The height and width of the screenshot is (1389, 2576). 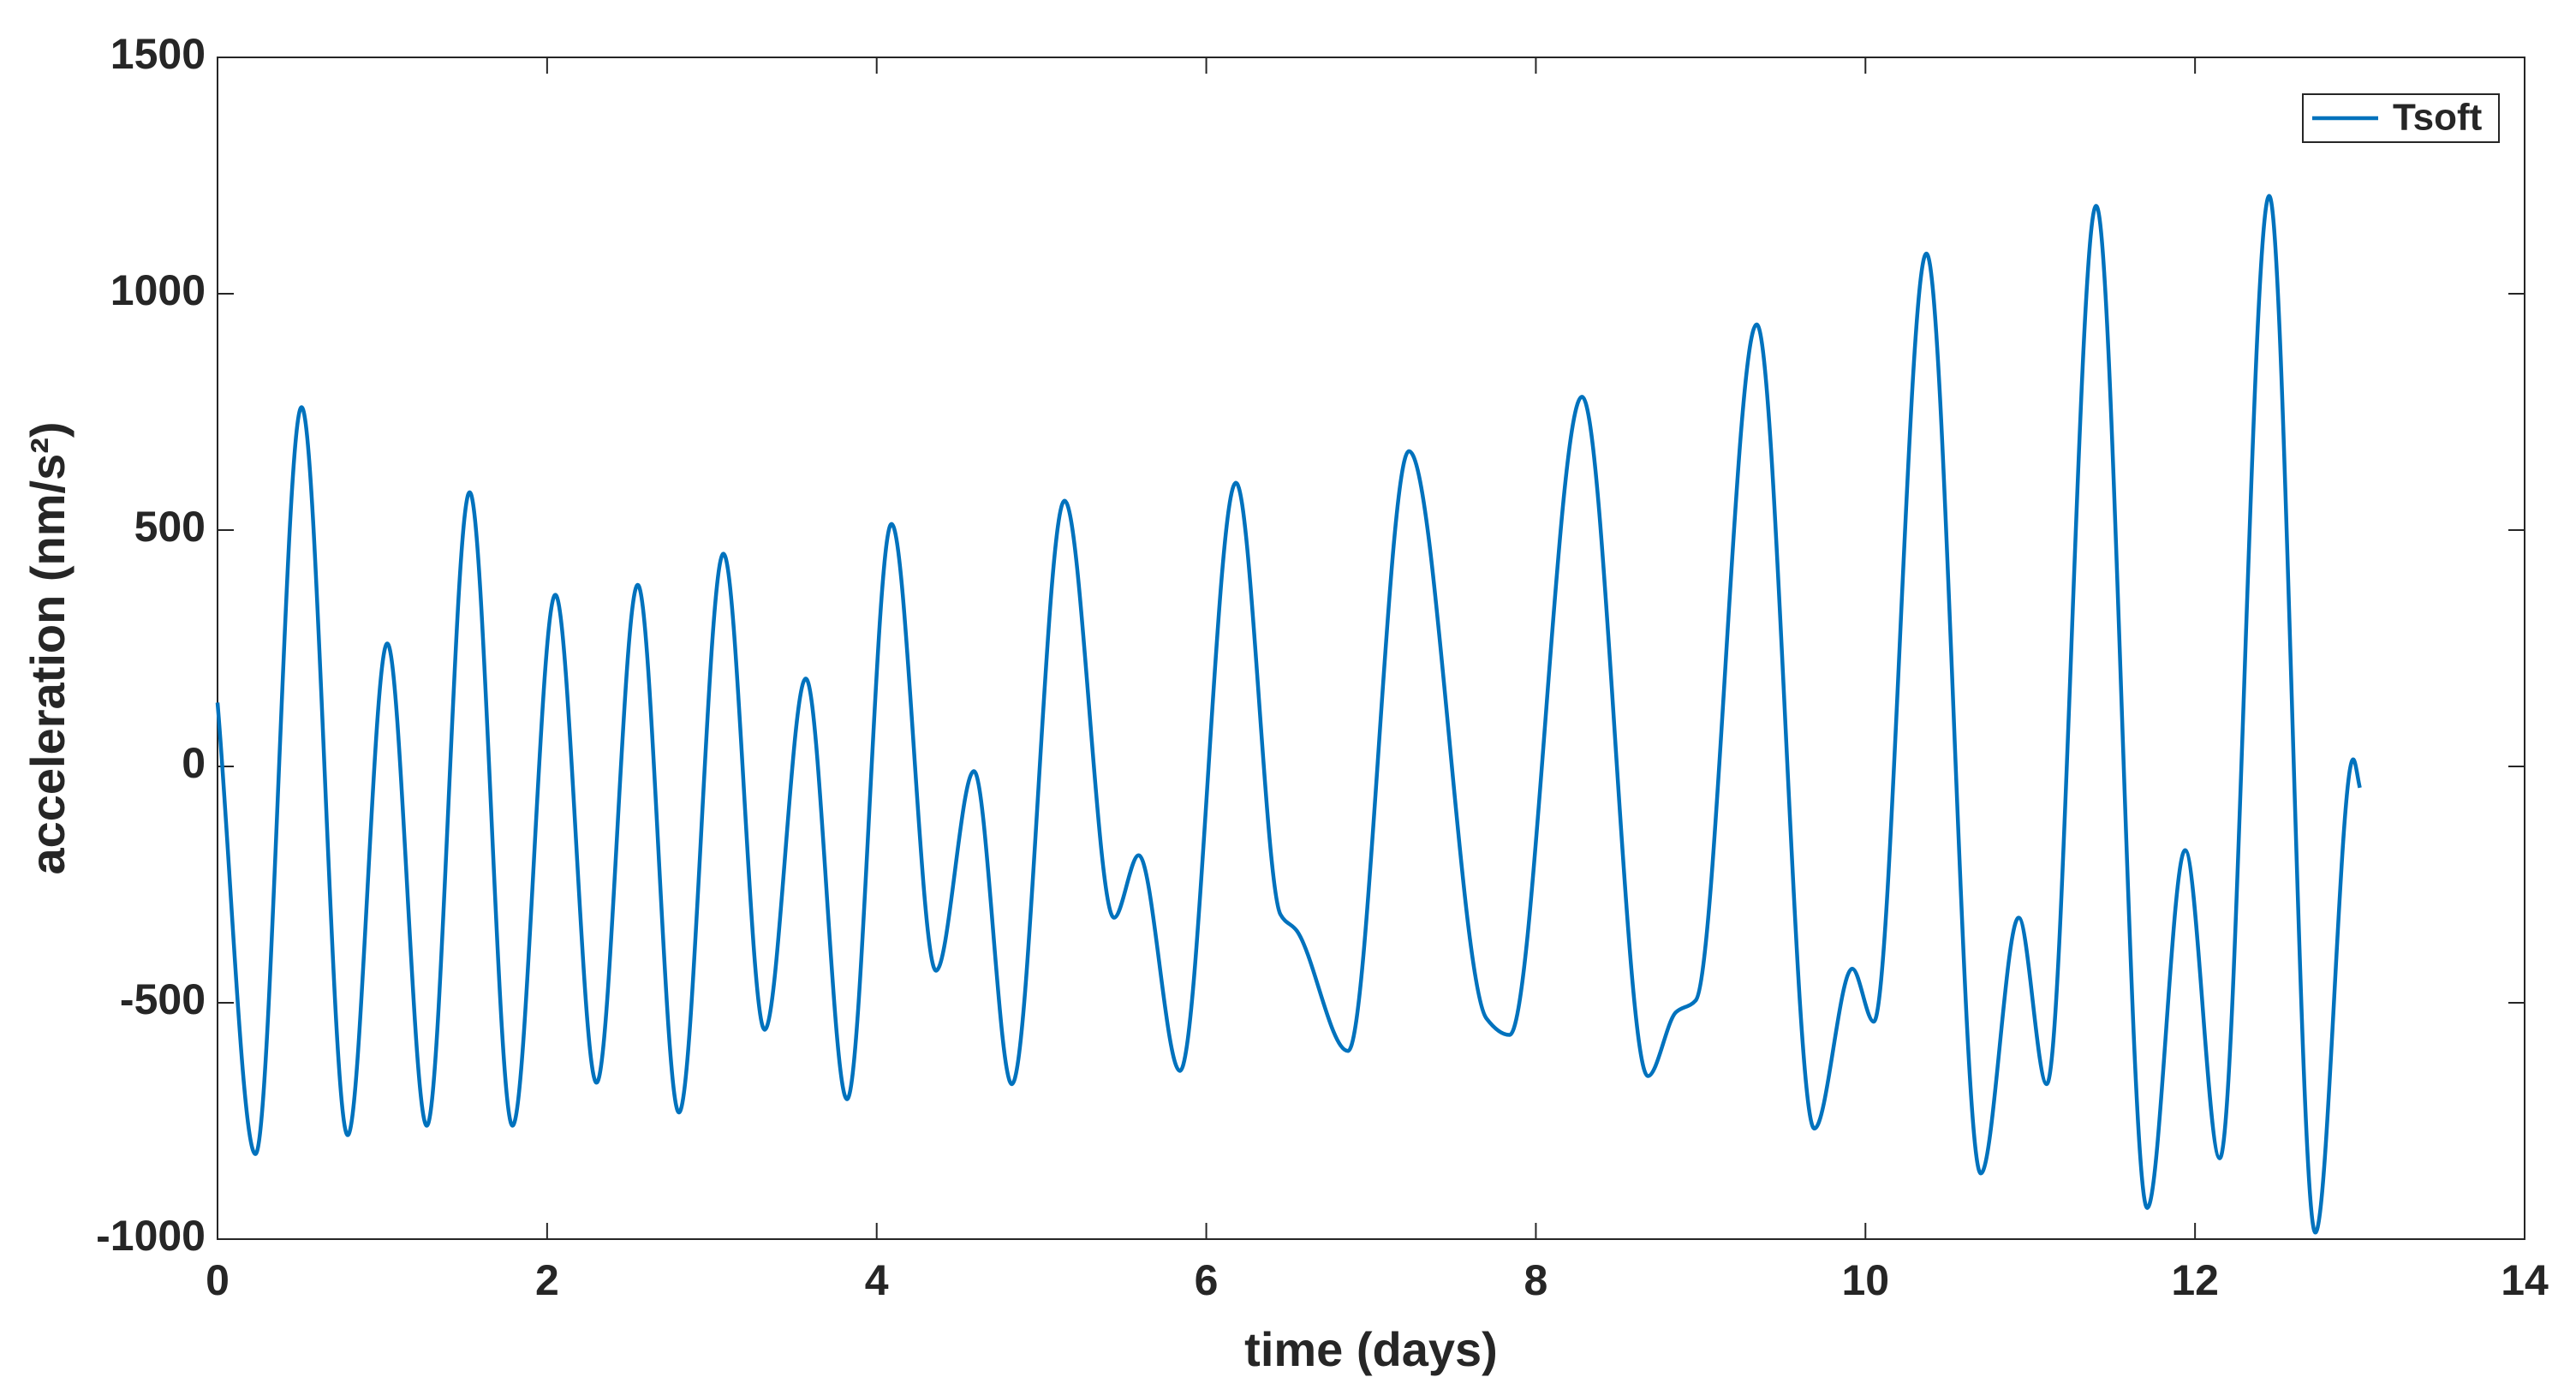 What do you see at coordinates (2438, 118) in the screenshot?
I see `legend-label: Tsoft` at bounding box center [2438, 118].